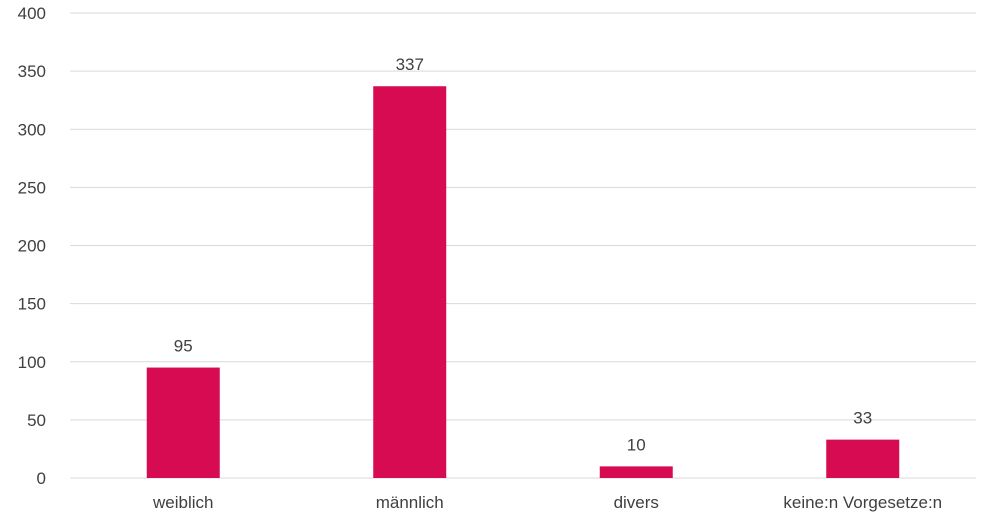 This screenshot has width=989, height=520. I want to click on x-category-label: weiblich, so click(182, 502).